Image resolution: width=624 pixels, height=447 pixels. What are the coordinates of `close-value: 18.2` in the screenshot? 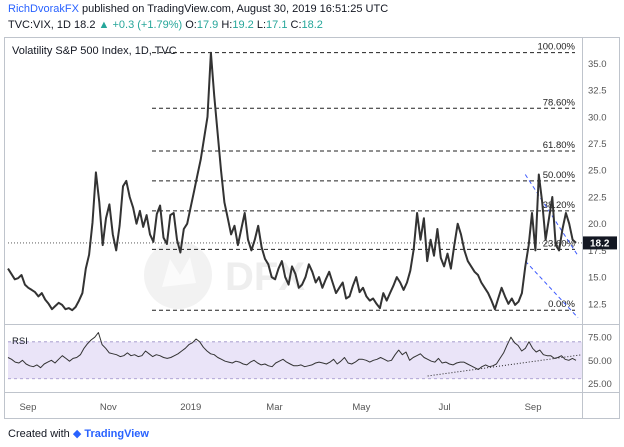 It's located at (312, 25).